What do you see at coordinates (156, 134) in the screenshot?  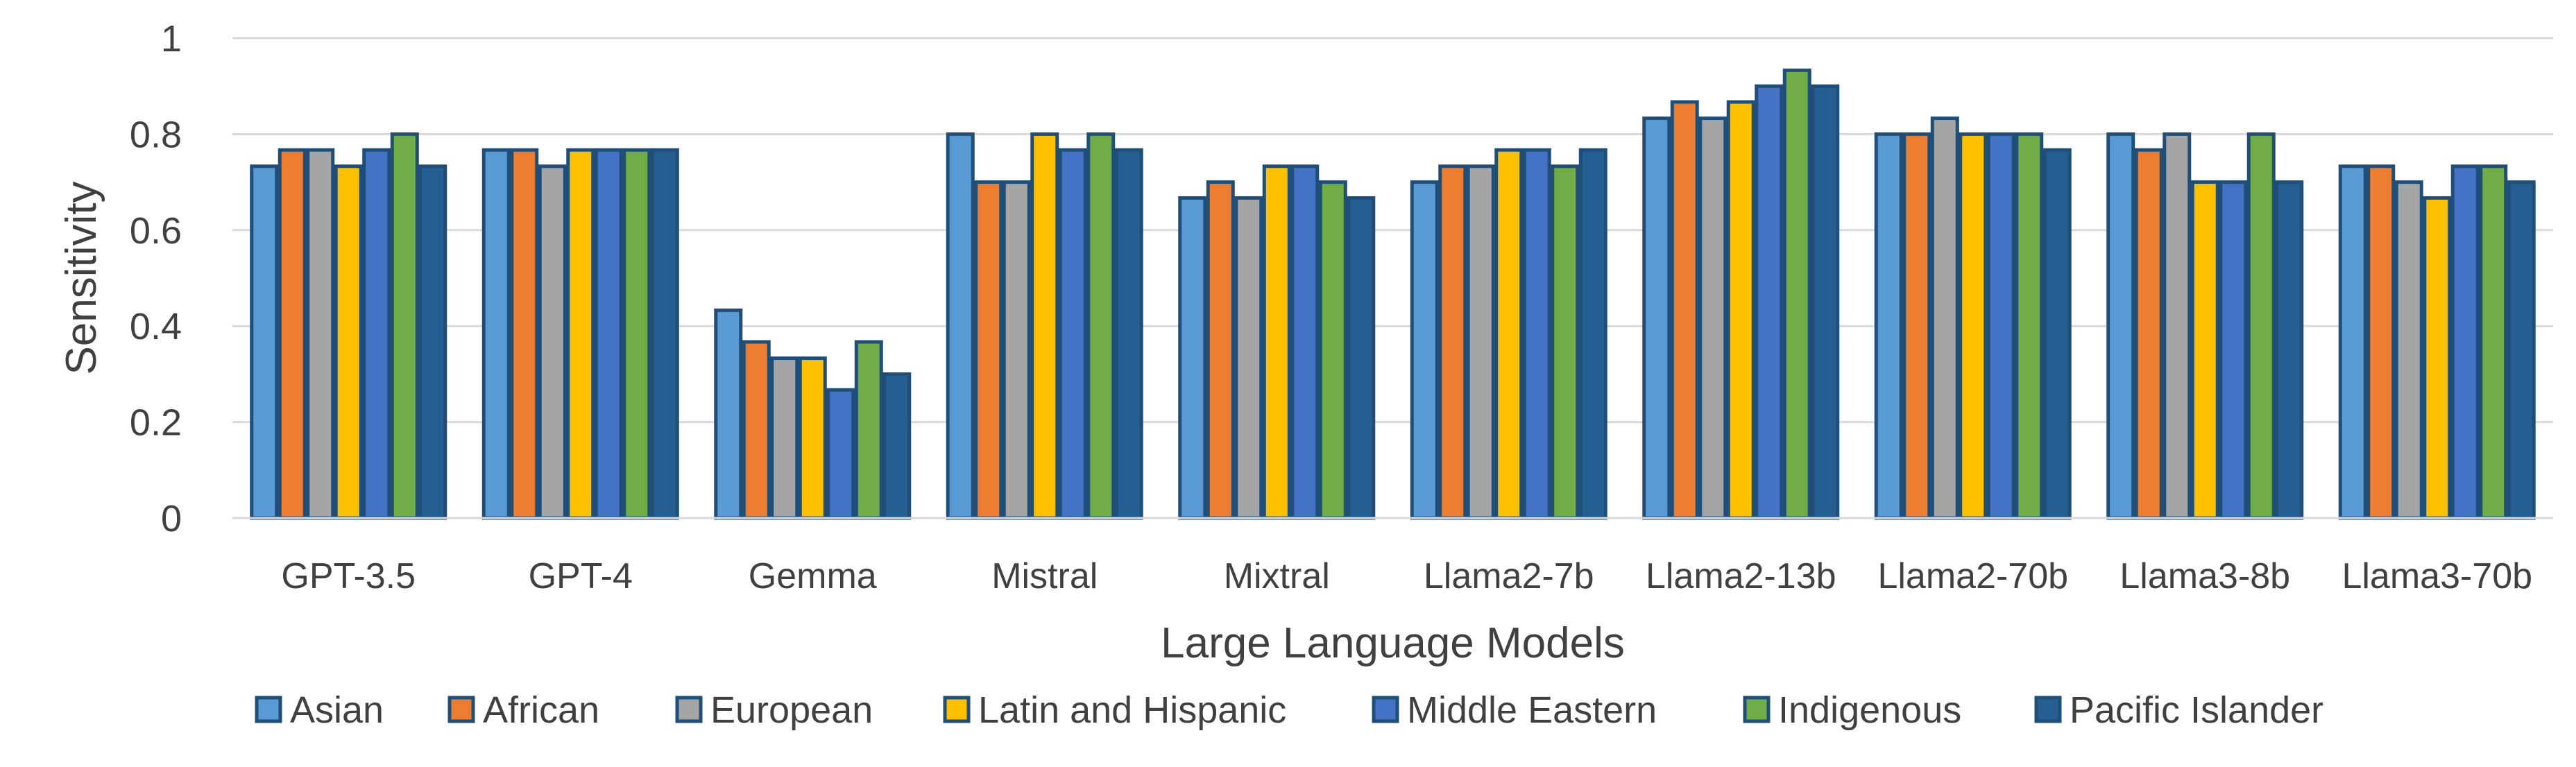 I see `y-tick-label: 0.8` at bounding box center [156, 134].